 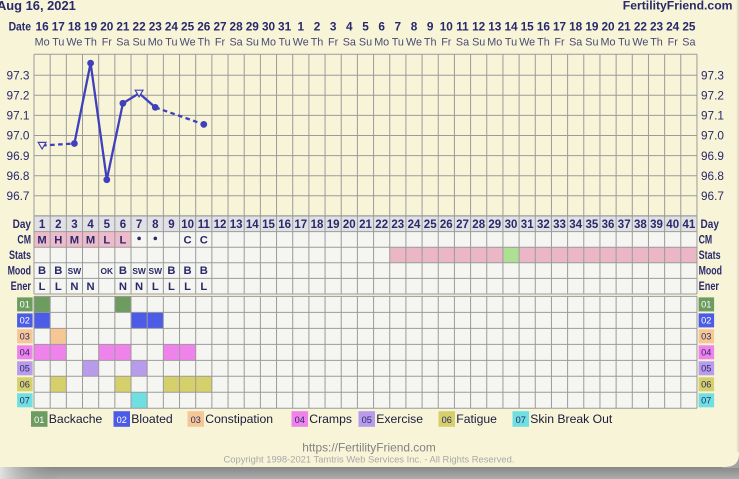 I want to click on svg-text: OK, so click(x=107, y=271).